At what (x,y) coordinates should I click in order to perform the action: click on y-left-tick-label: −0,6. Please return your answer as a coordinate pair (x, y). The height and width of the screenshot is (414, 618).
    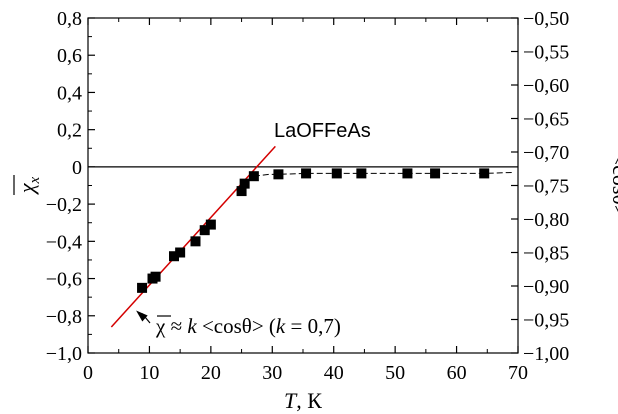
    Looking at the image, I should click on (64, 280).